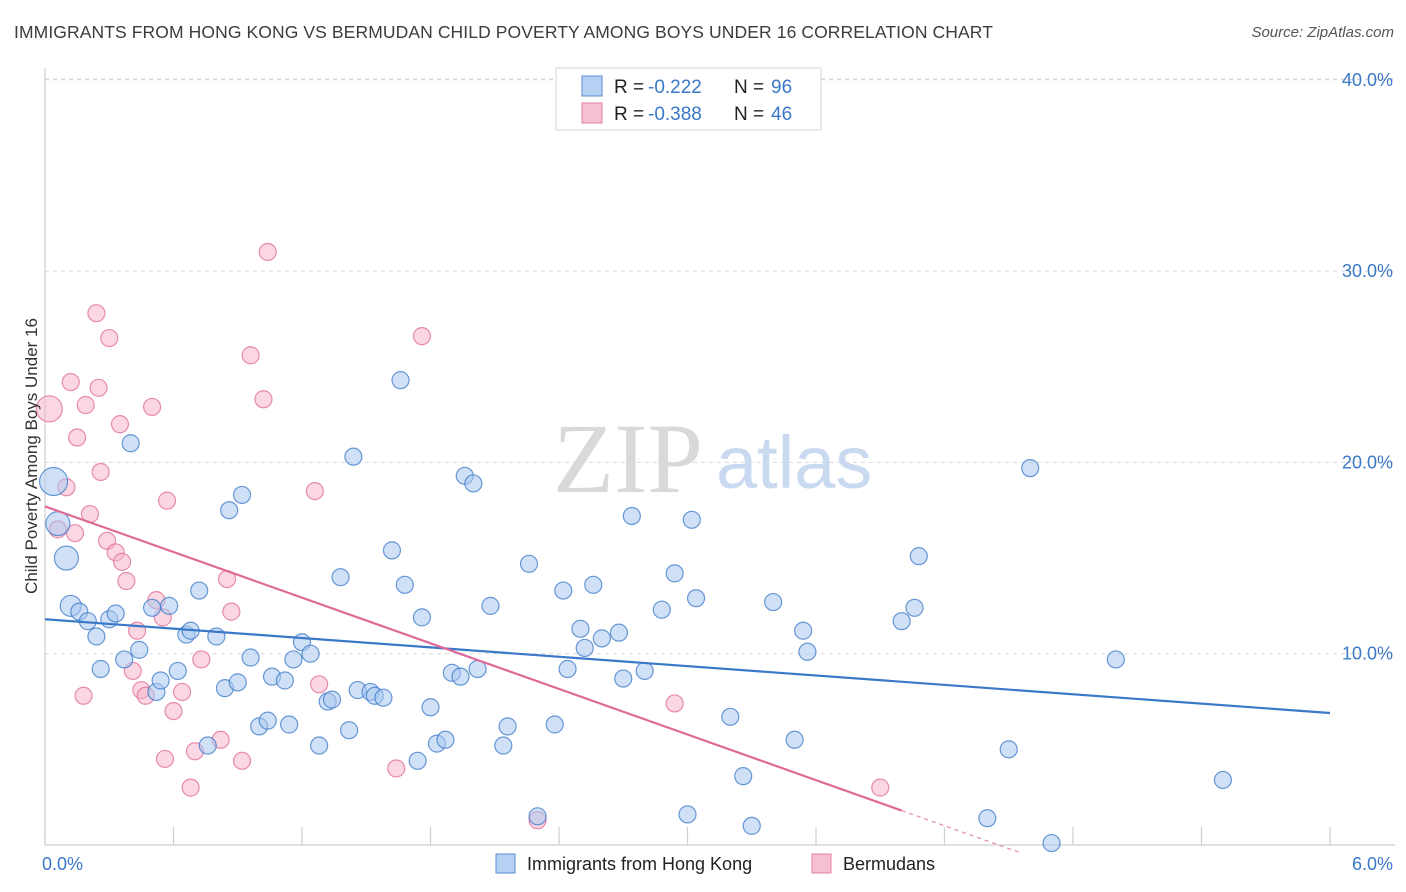 This screenshot has width=1406, height=892. I want to click on chart-source: Source: ZipAtlas.com, so click(1322, 32).